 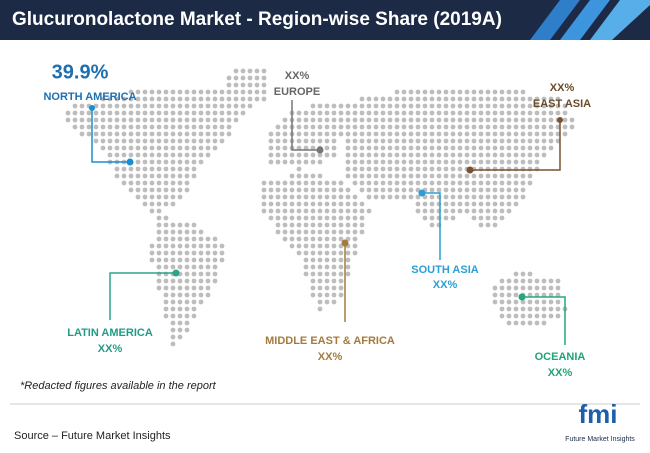 I want to click on region-name: OCEANIA, so click(x=560, y=357).